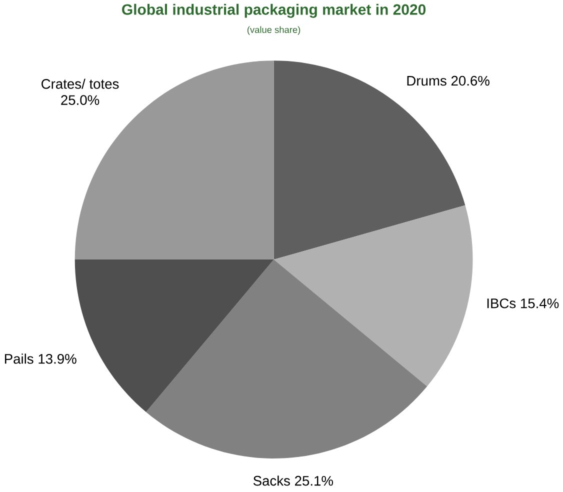 The image size is (563, 492). Describe the element at coordinates (273, 30) in the screenshot. I see `chart-subtitle: (value share)` at that location.